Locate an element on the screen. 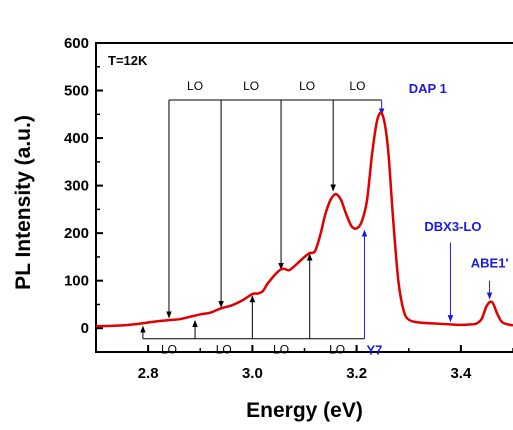 The image size is (513, 430). dap1-label: DAP 1 is located at coordinates (428, 88).